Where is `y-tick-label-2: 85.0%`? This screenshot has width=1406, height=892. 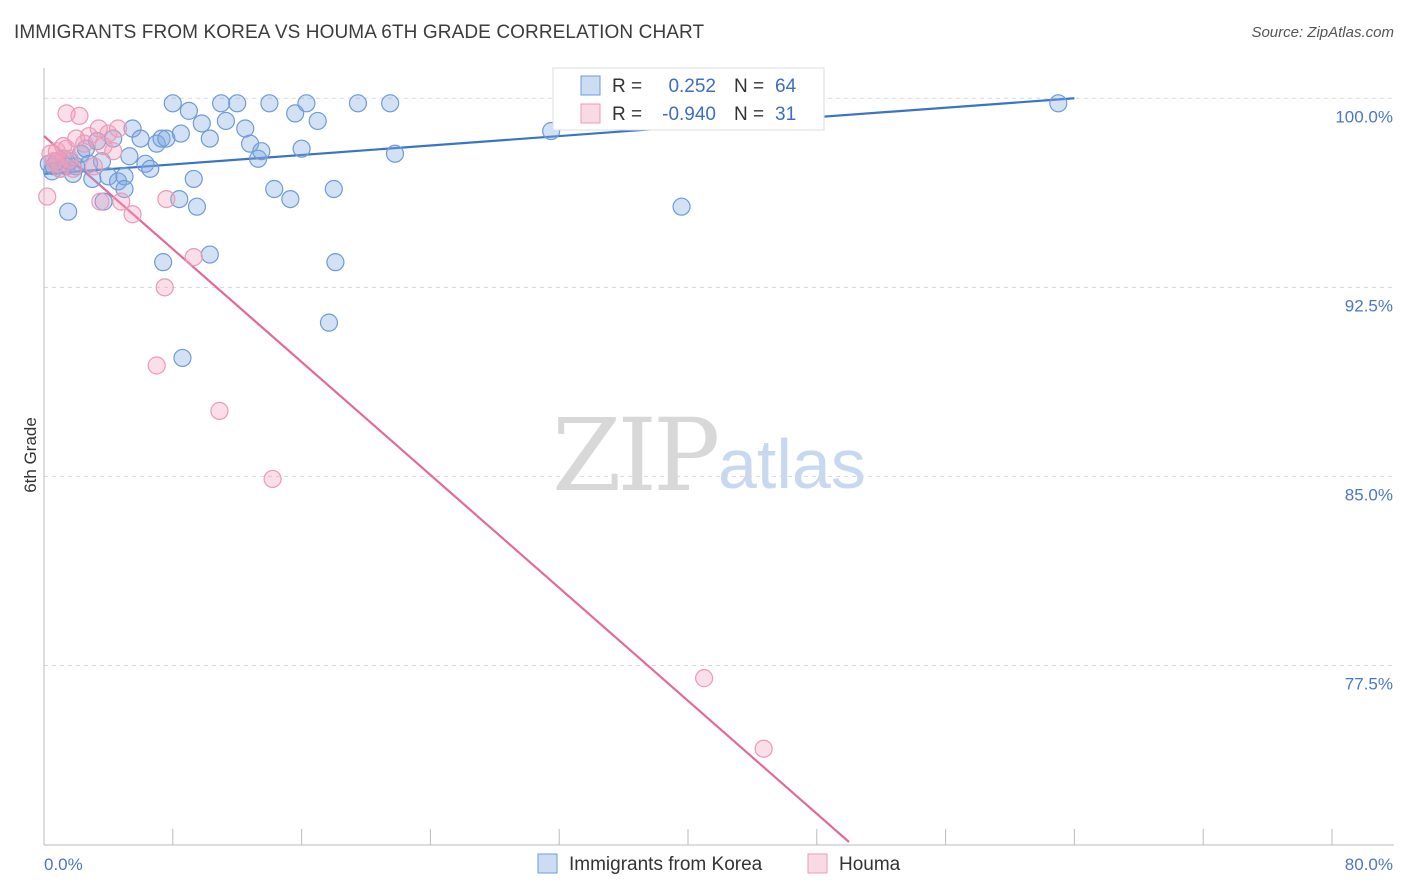 y-tick-label-2: 85.0% is located at coordinates (1369, 494).